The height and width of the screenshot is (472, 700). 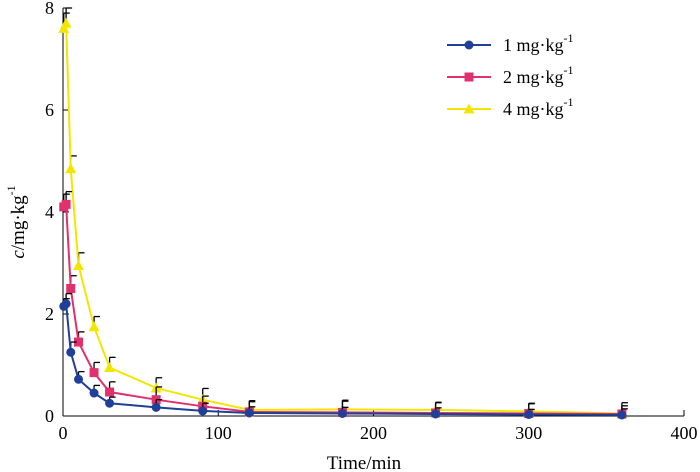 I want to click on legend-label-text: 1 mg·kg, so click(x=533, y=45).